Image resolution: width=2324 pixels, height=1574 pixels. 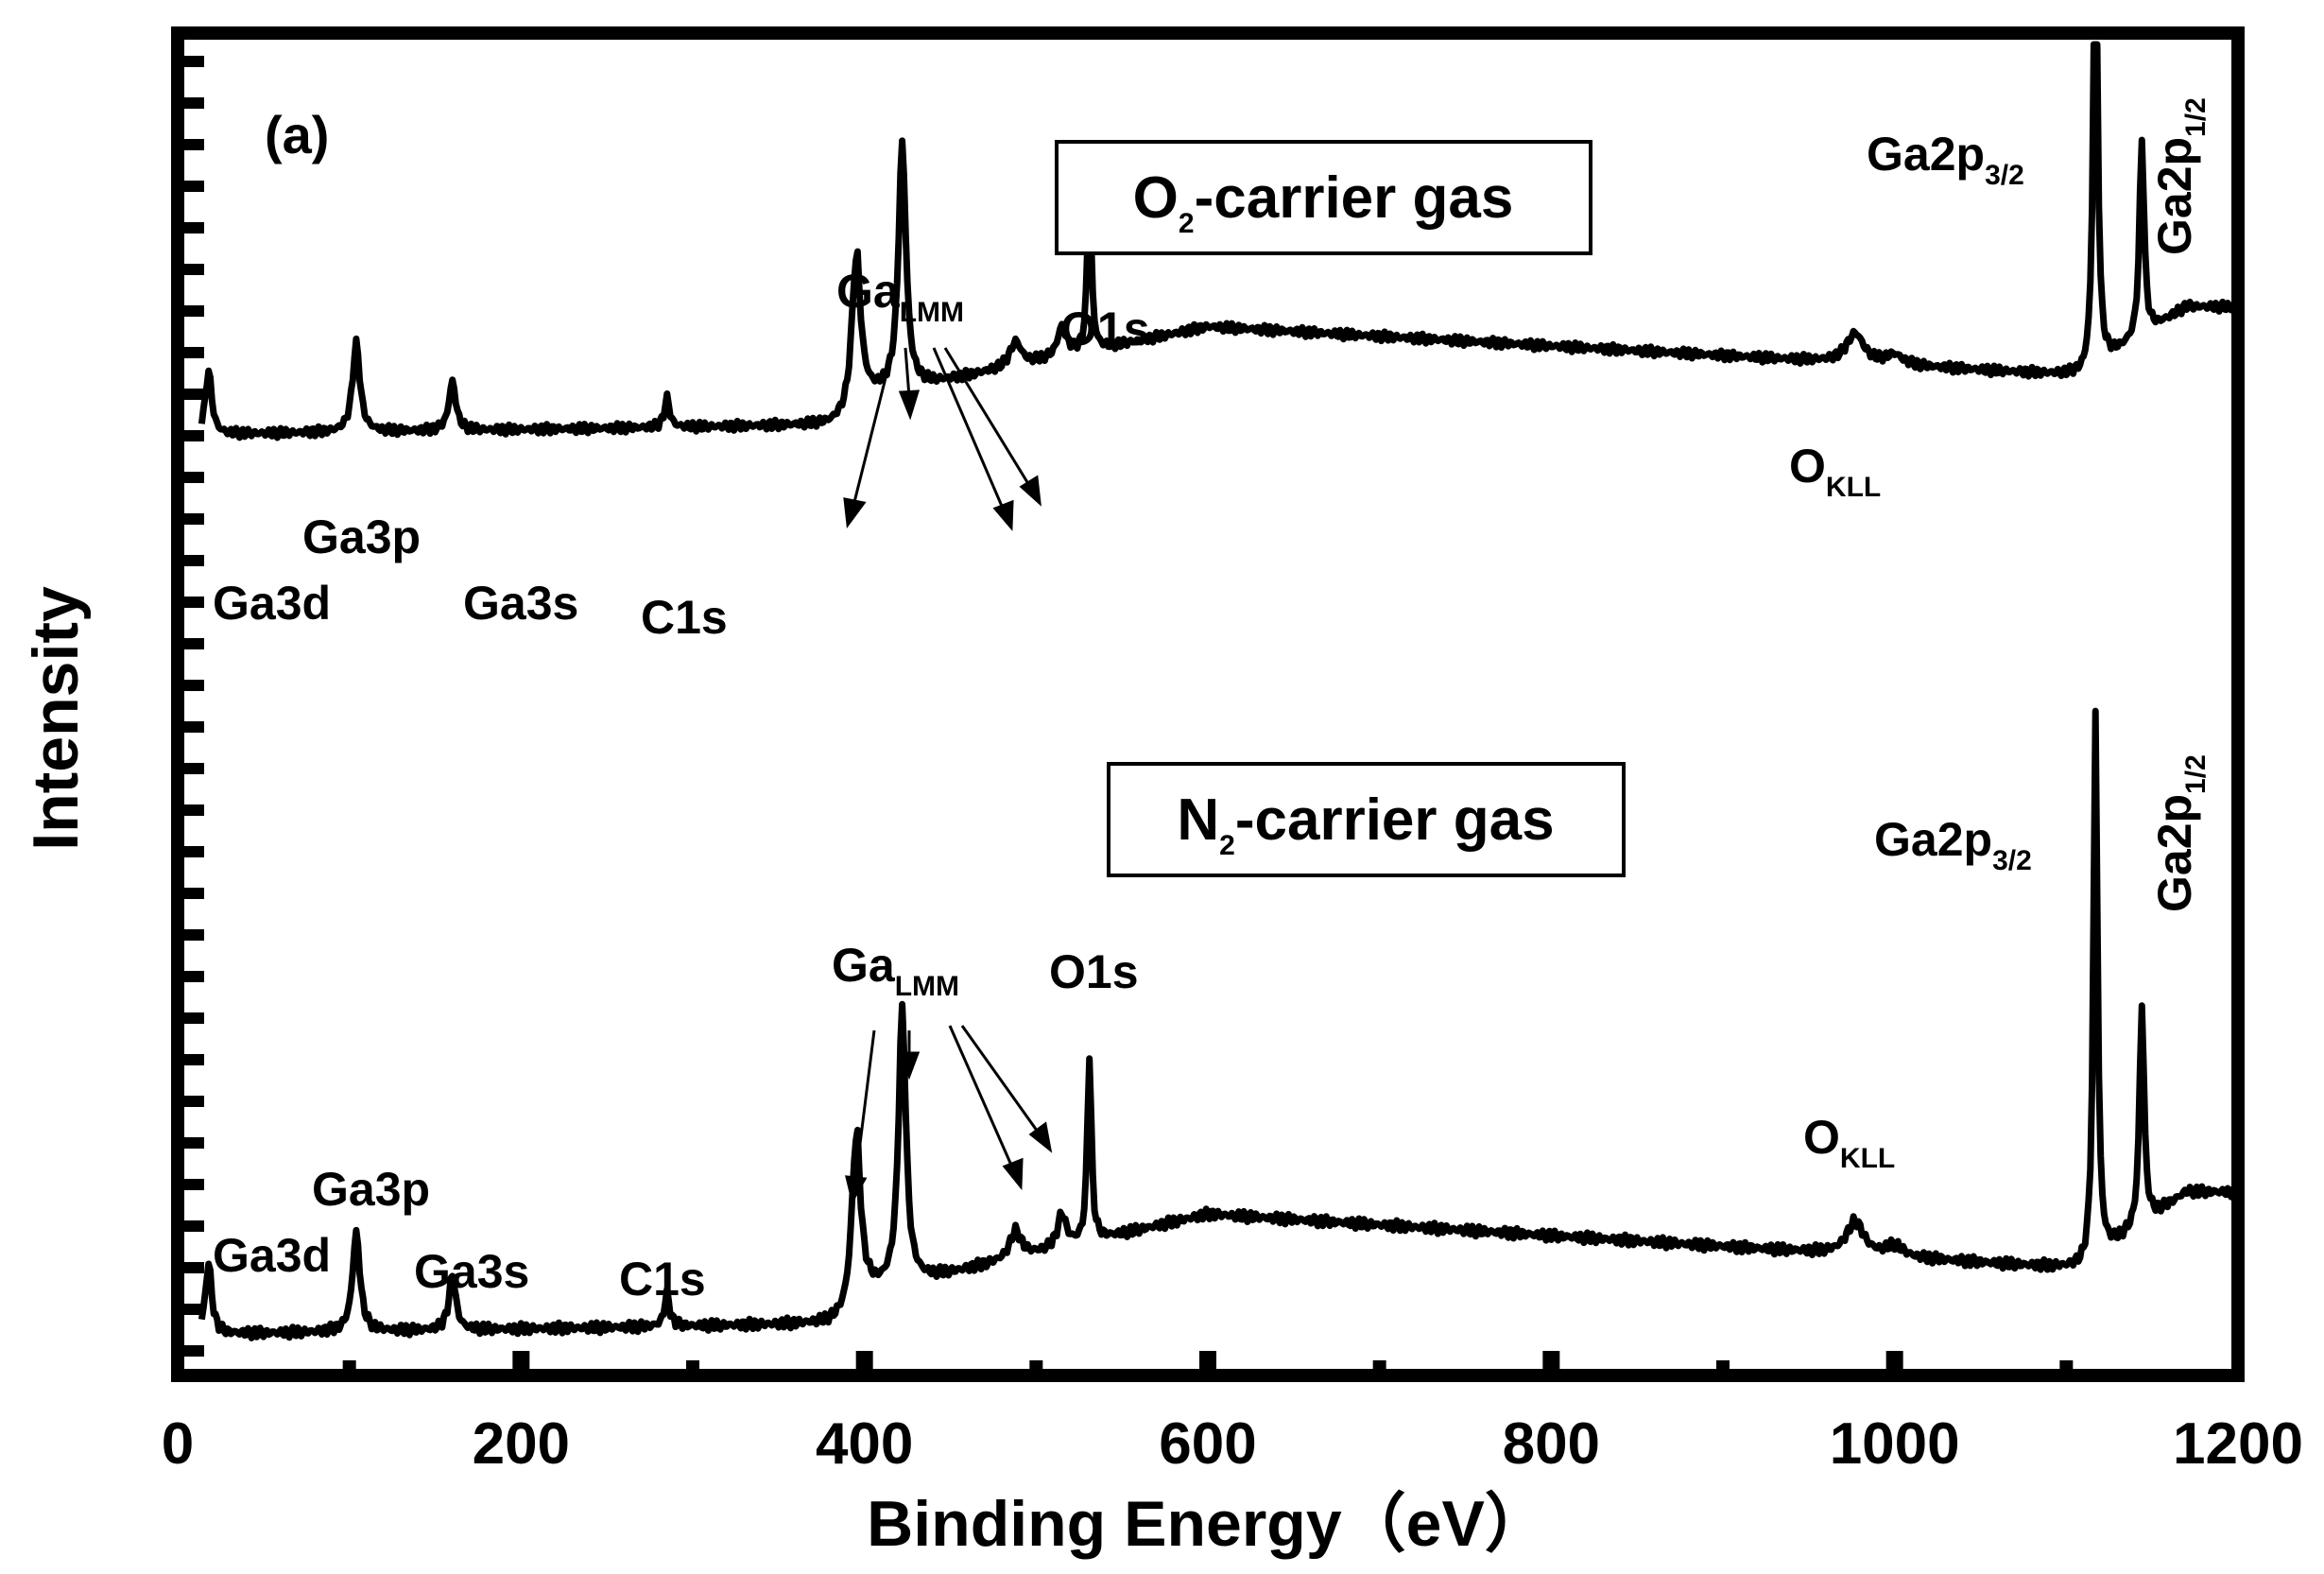 I want to click on x-tick-label: 1200, so click(x=2238, y=1444).